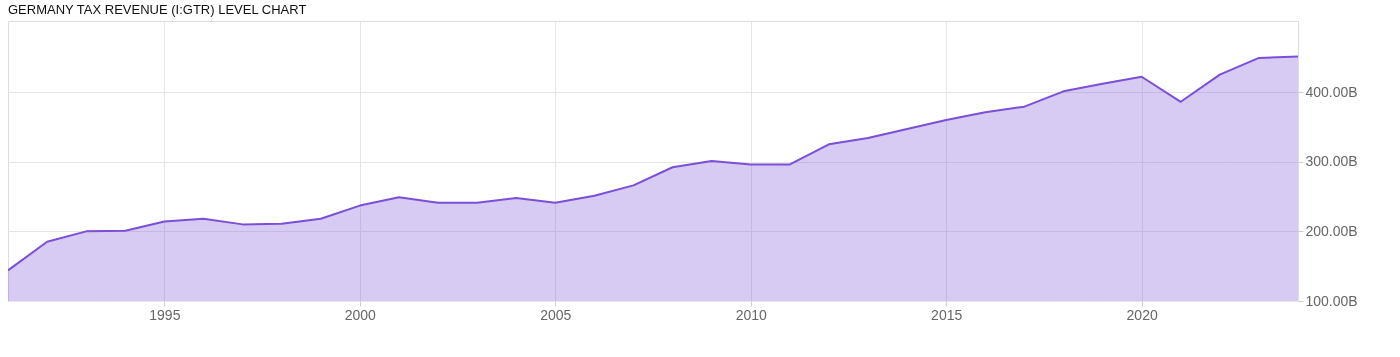  Describe the element at coordinates (1331, 300) in the screenshot. I see `y-tick-label: 100.00B` at that location.